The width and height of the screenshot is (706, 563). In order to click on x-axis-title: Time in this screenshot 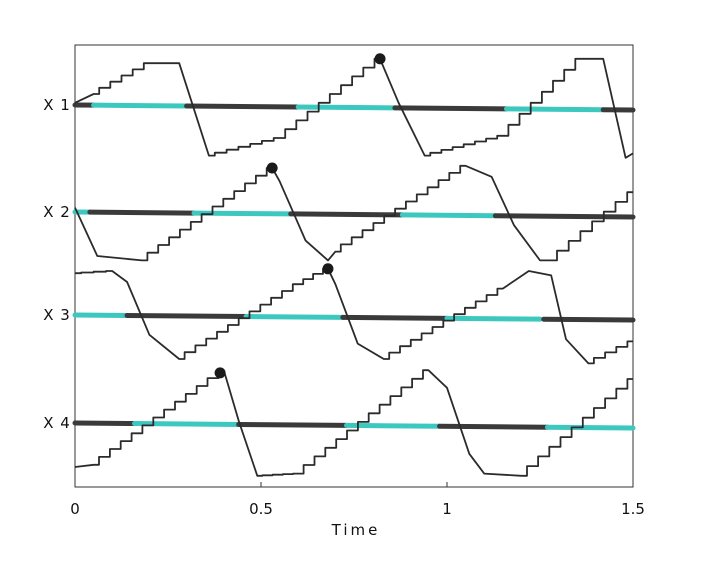, I will do `click(356, 530)`.